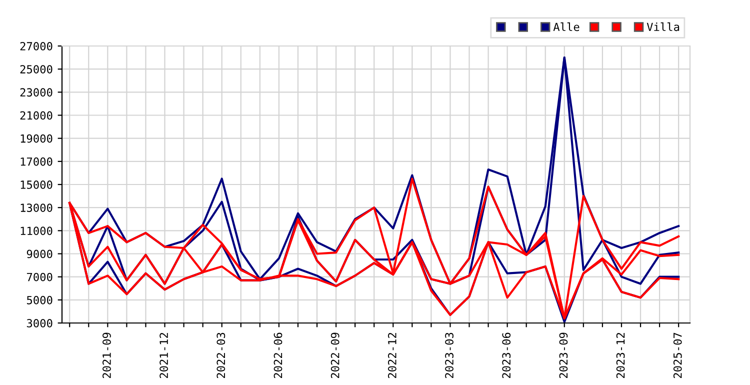 Image resolution: width=750 pixels, height=385 pixels. I want to click on legend-label: Alle, so click(566, 27).